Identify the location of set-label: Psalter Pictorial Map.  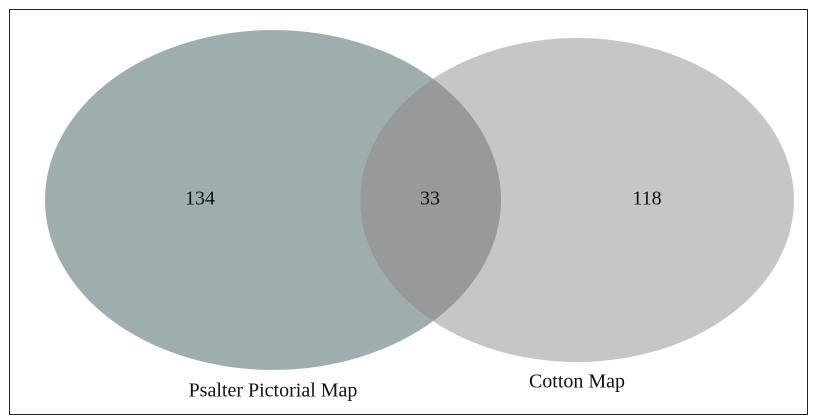
(273, 391).